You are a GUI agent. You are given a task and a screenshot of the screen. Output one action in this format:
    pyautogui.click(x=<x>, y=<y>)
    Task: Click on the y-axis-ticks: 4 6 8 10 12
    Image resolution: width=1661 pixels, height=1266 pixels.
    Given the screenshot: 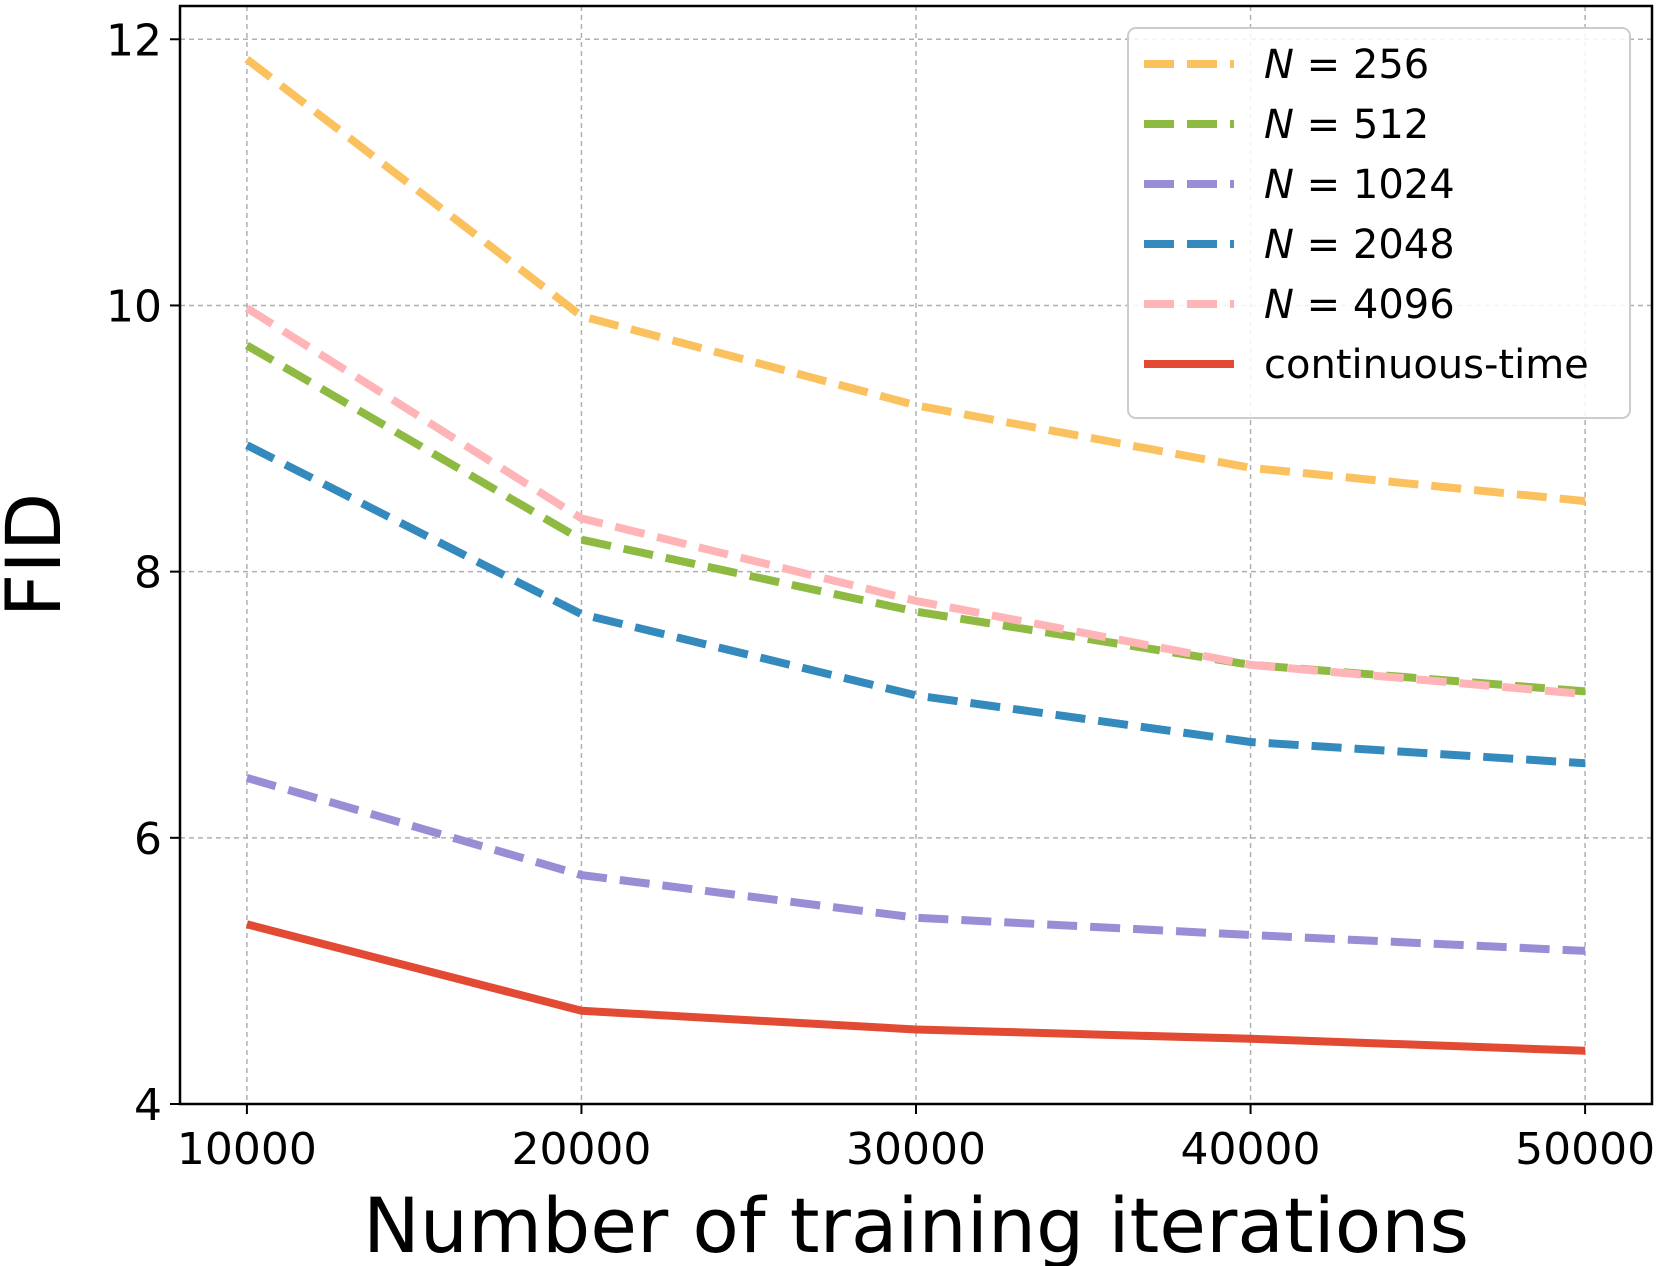 What is the action you would take?
    pyautogui.click(x=143, y=573)
    